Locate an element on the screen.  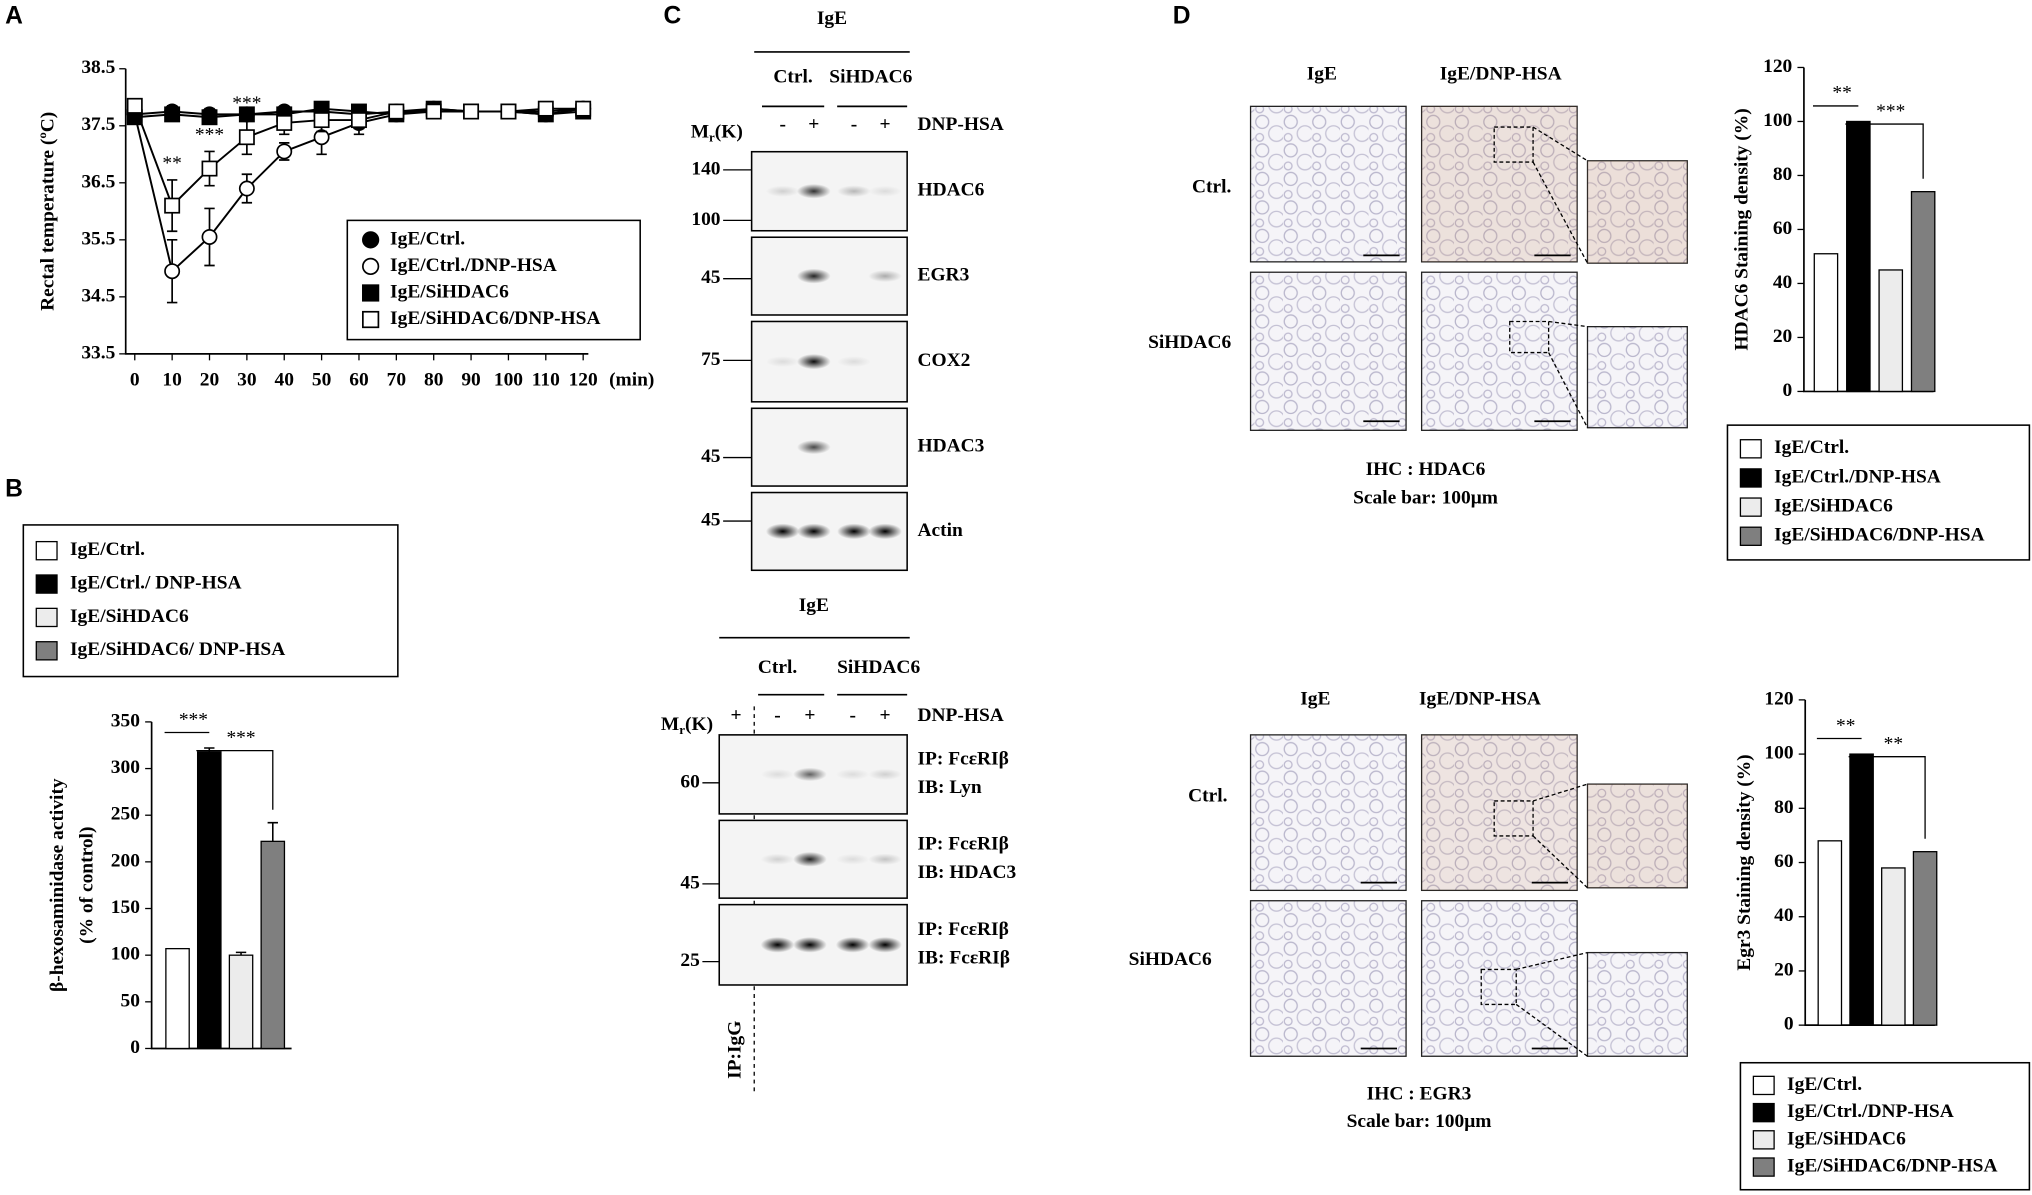
x-tick-label: 70 is located at coordinates (396, 380).